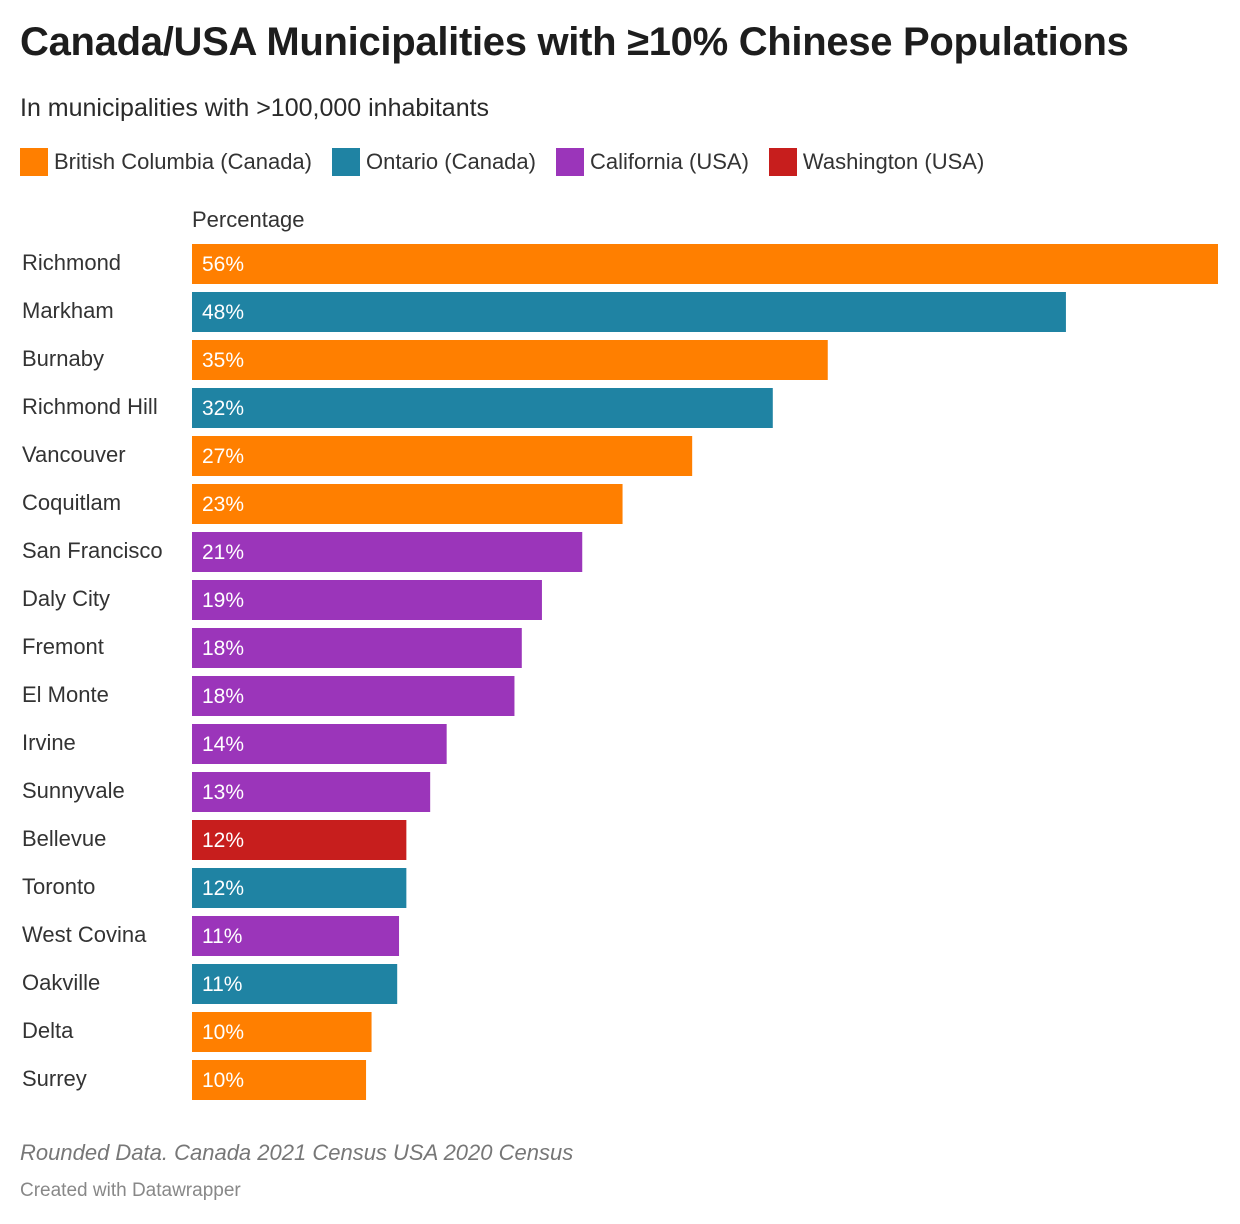 This screenshot has width=1240, height=1224. What do you see at coordinates (223, 648) in the screenshot?
I see `value-label-fremont: 18%` at bounding box center [223, 648].